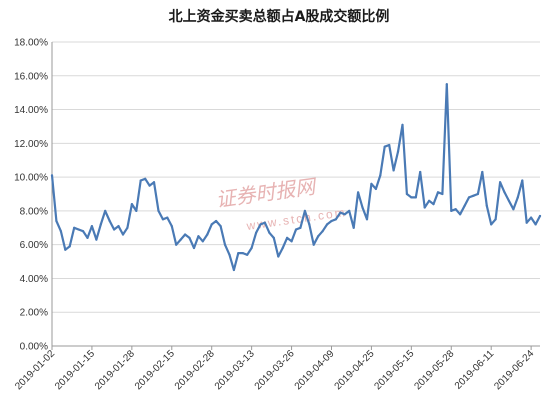  What do you see at coordinates (31, 76) in the screenshot?
I see `y-tick-label: 16.00%` at bounding box center [31, 76].